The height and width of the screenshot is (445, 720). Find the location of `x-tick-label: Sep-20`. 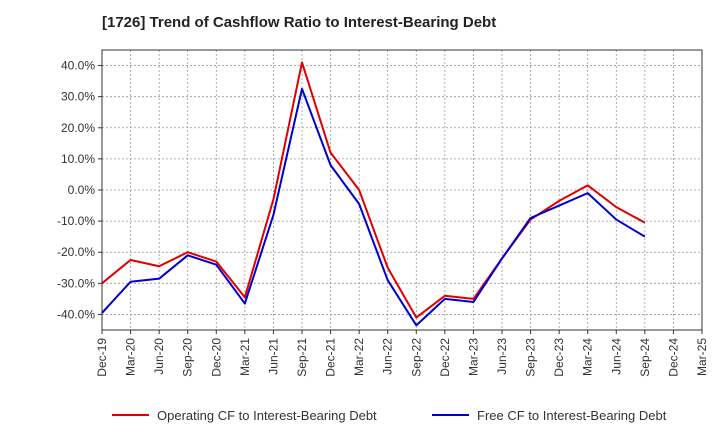

x-tick-label: Sep-20 is located at coordinates (188, 357).